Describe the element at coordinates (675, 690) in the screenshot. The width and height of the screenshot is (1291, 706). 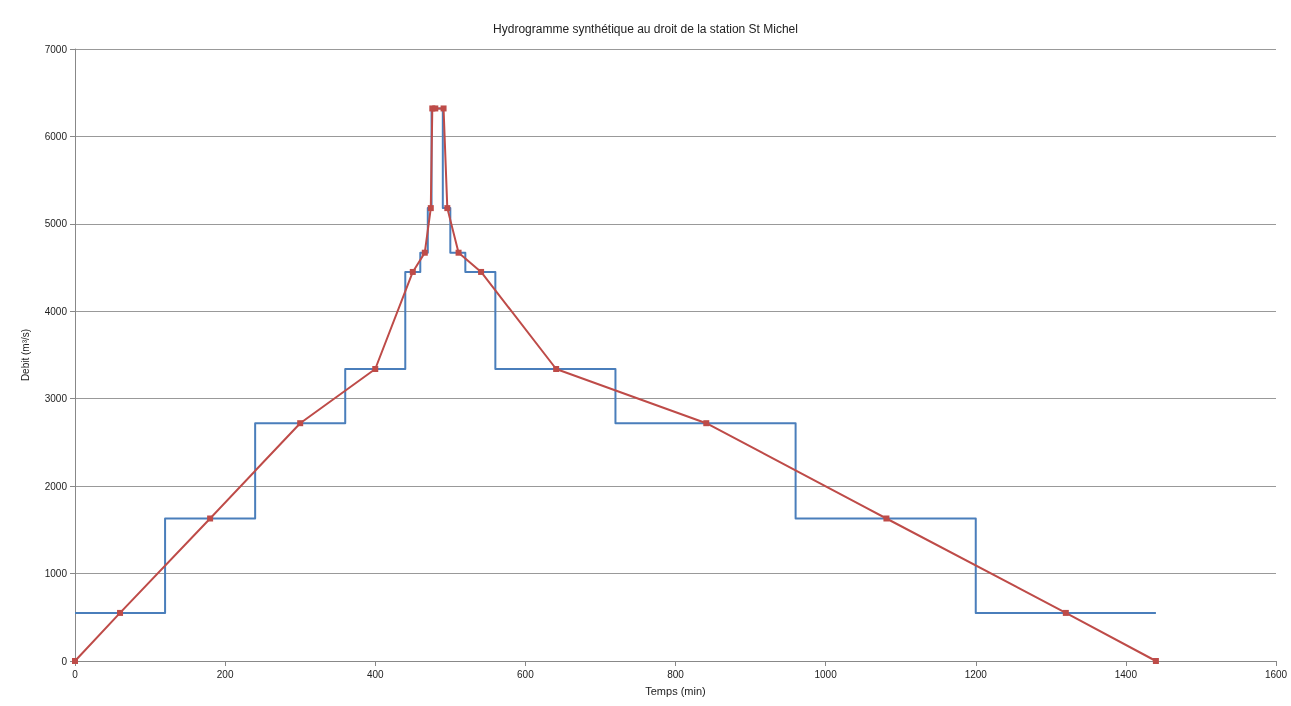
I see `x-axis-title: Temps (min)` at that location.